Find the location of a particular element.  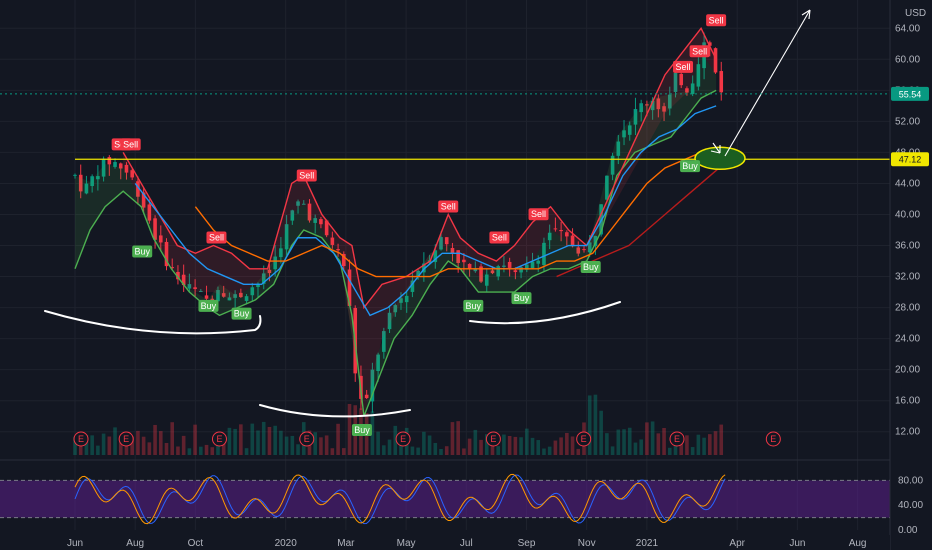

price-tick-label: 44.00 is located at coordinates (907, 183).